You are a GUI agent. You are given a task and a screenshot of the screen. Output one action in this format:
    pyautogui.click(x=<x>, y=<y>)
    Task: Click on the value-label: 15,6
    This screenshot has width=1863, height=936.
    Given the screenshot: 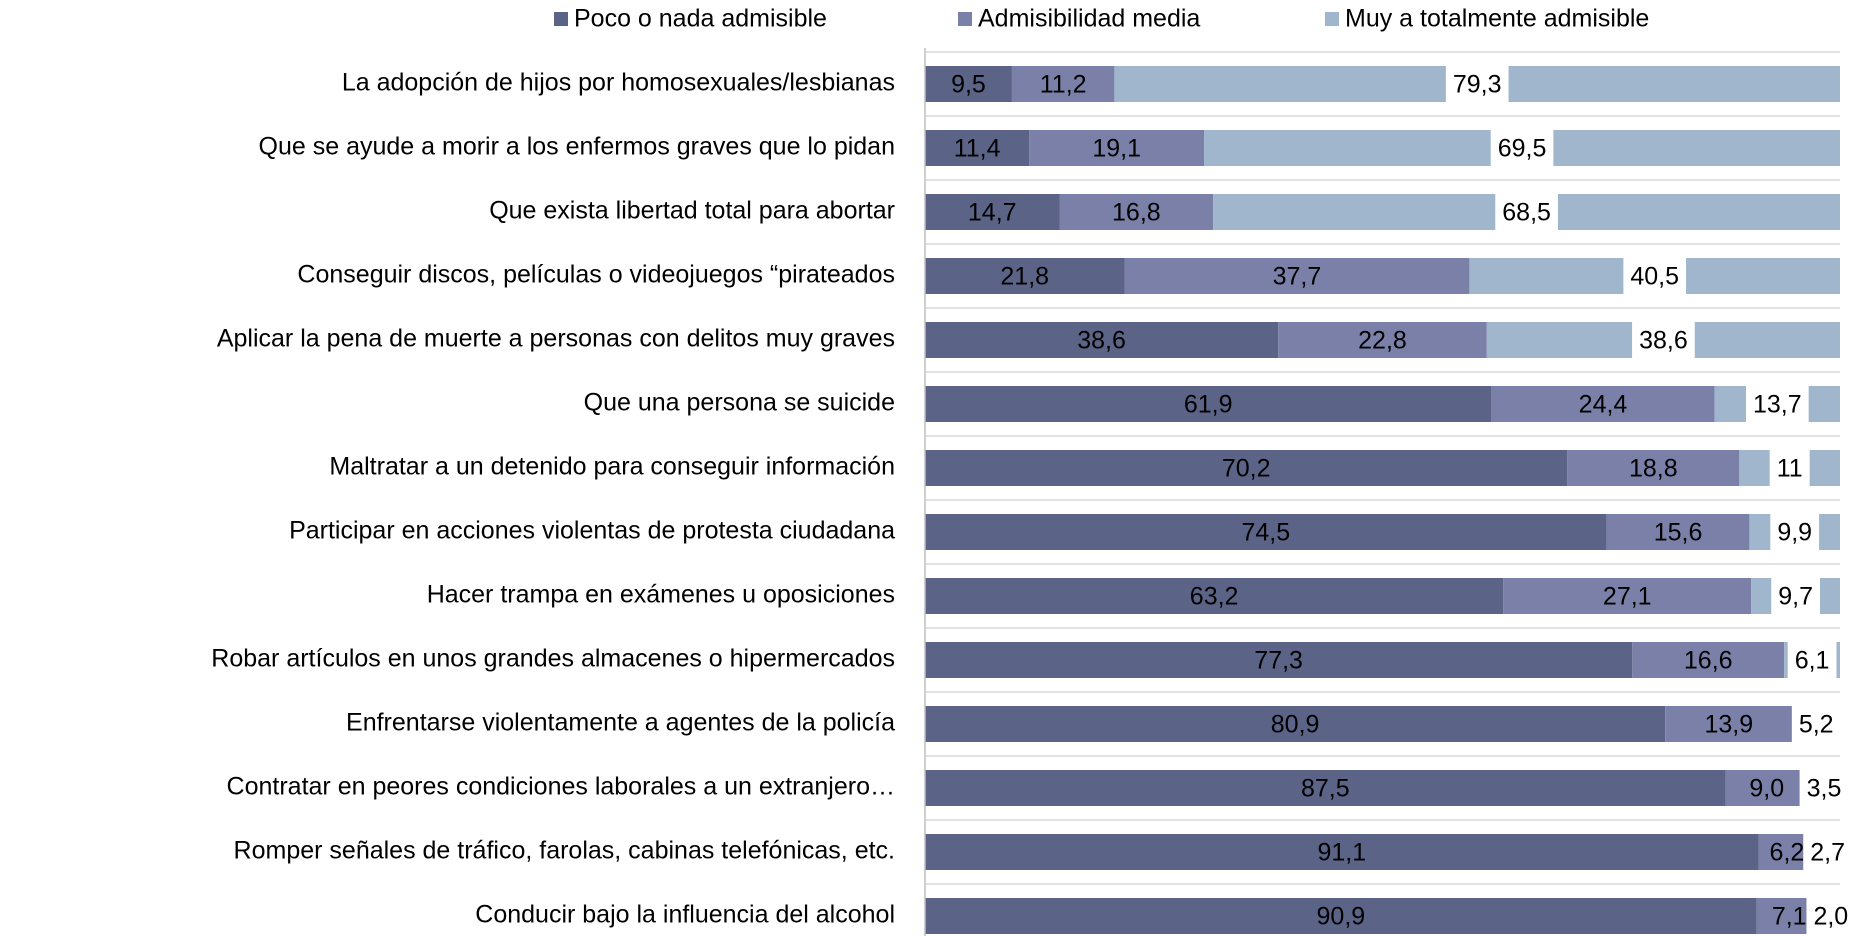 What is the action you would take?
    pyautogui.click(x=1678, y=533)
    